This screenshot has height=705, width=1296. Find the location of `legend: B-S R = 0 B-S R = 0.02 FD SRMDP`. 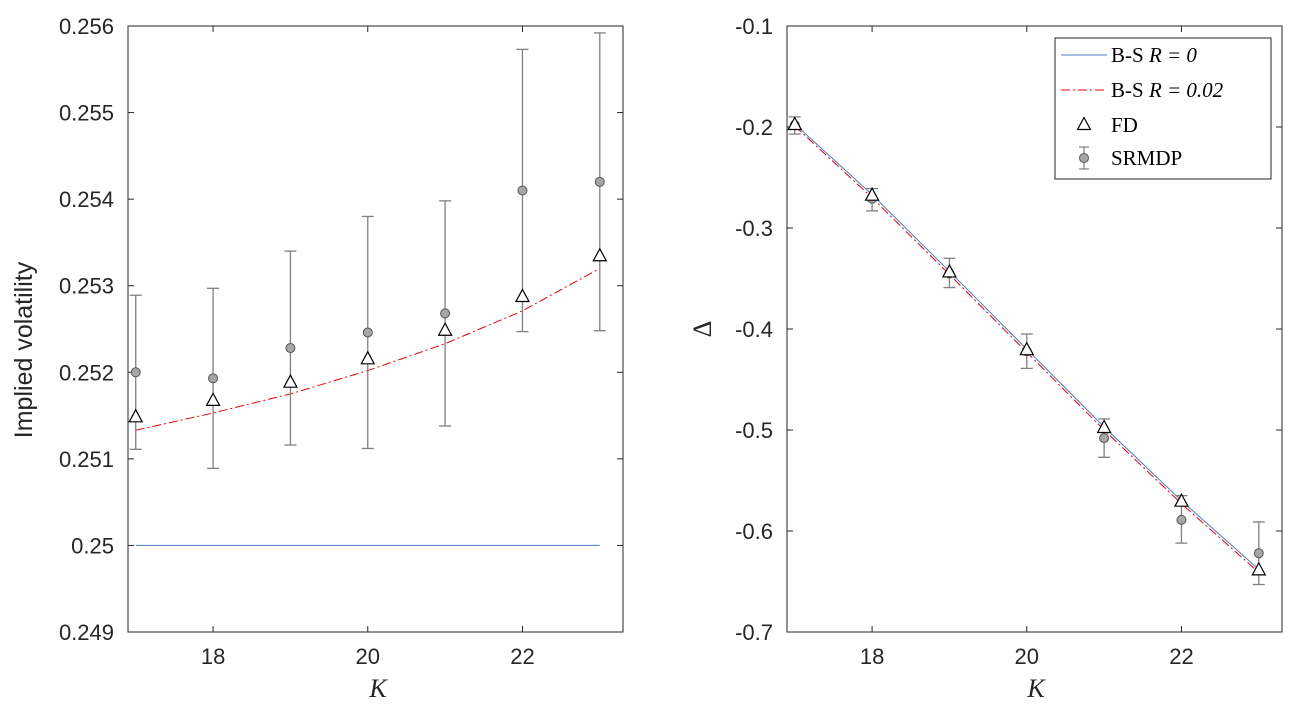

legend: B-S R = 0 B-S R = 0.02 FD SRMDP is located at coordinates (1163, 108).